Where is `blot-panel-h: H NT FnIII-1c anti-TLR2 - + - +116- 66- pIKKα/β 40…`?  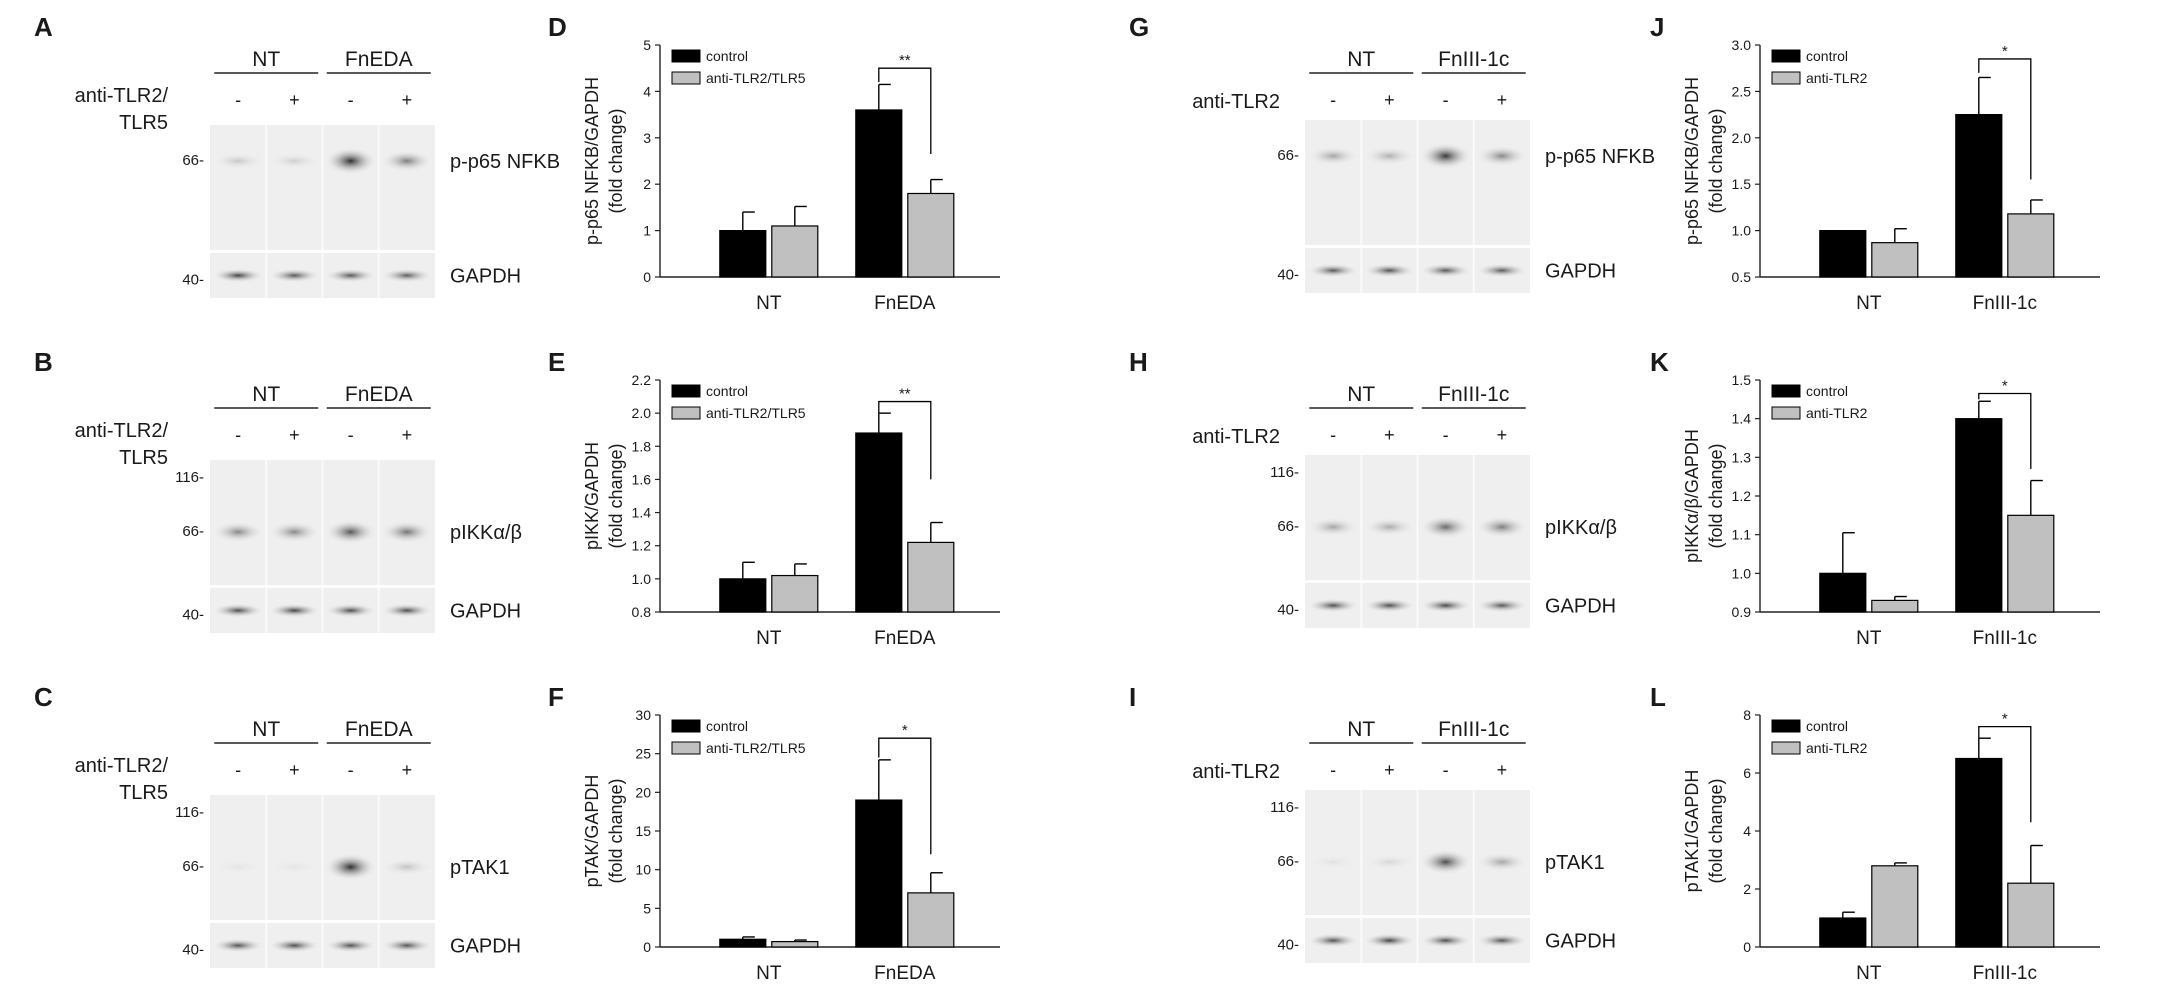
blot-panel-h: H NT FnIII-1c anti-TLR2 - + - +116- 66- pIKKα/β 40… is located at coordinates (1395, 495).